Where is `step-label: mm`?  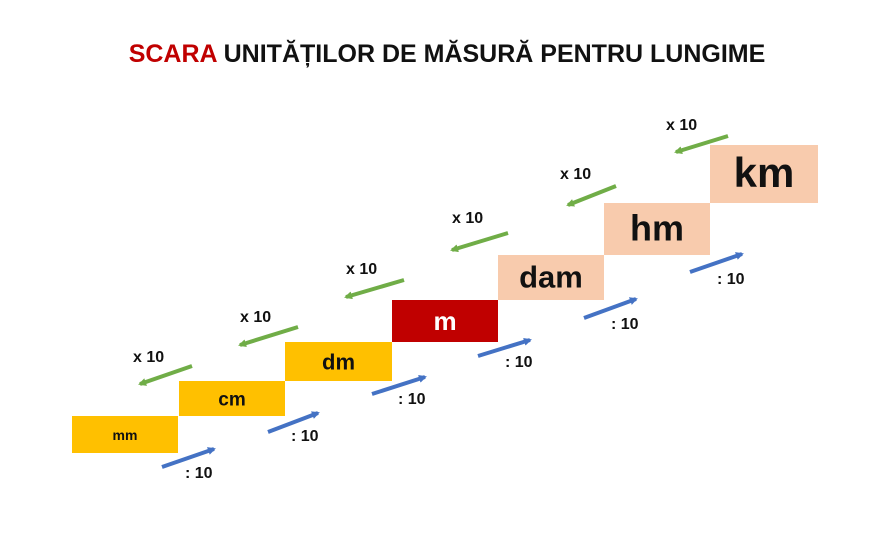 step-label: mm is located at coordinates (125, 435).